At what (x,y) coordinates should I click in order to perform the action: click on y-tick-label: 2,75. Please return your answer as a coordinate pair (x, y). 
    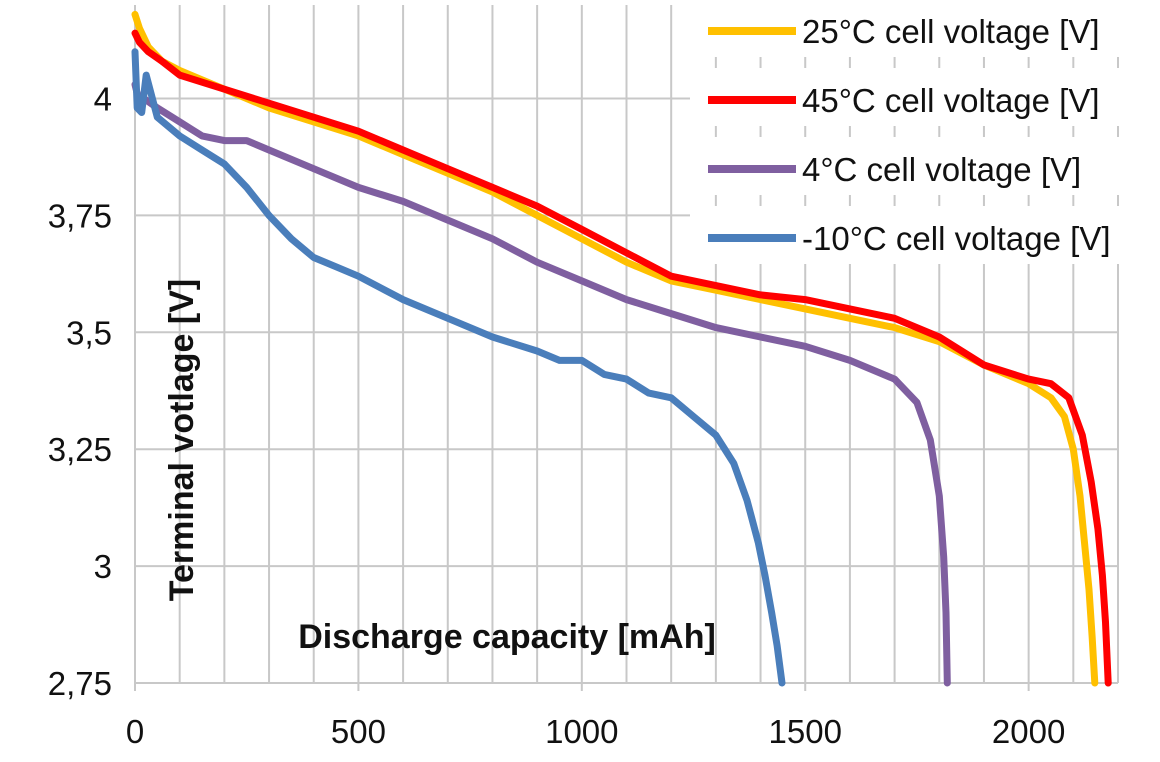
    Looking at the image, I should click on (80, 683).